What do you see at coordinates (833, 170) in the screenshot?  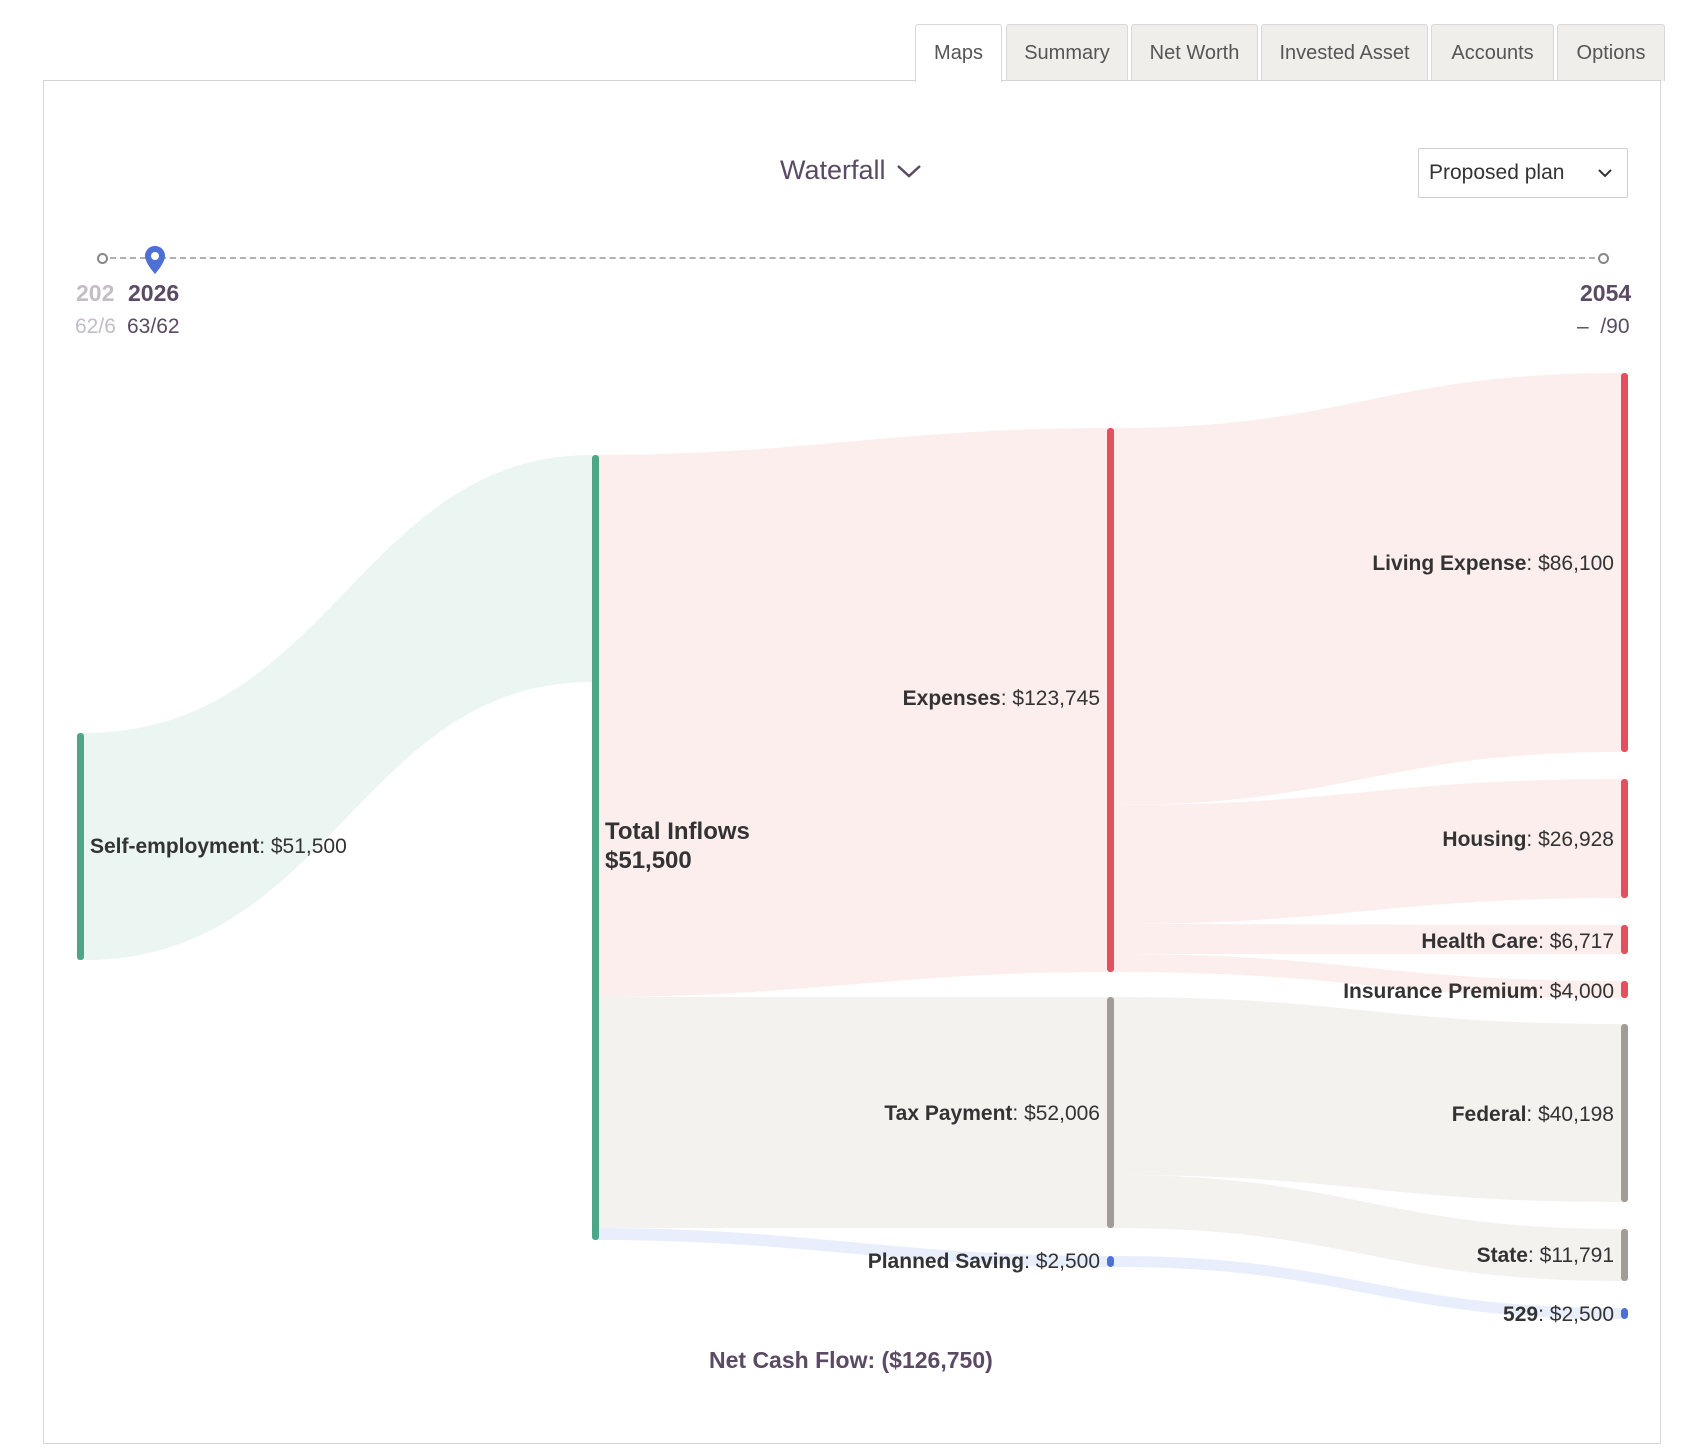 I see `view-mode-label: Waterfall` at bounding box center [833, 170].